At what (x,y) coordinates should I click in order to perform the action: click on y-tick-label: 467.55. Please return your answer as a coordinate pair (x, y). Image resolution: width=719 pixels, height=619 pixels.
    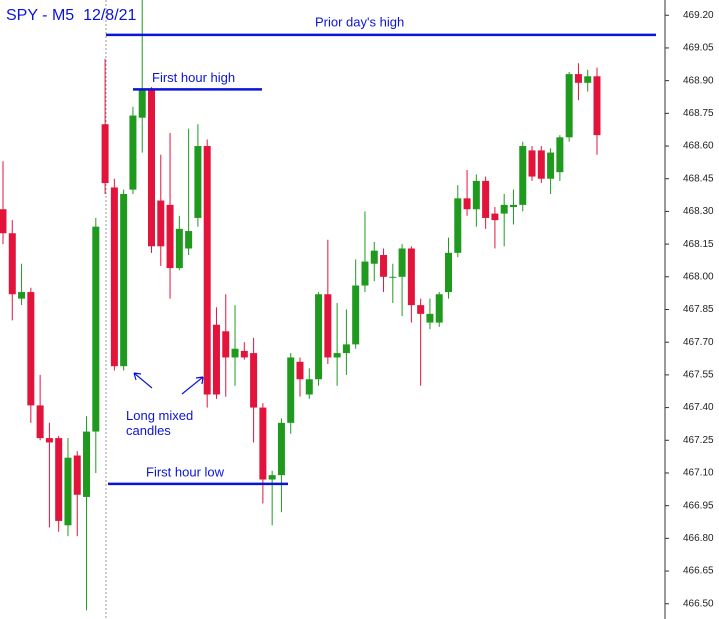
    Looking at the image, I should click on (698, 375).